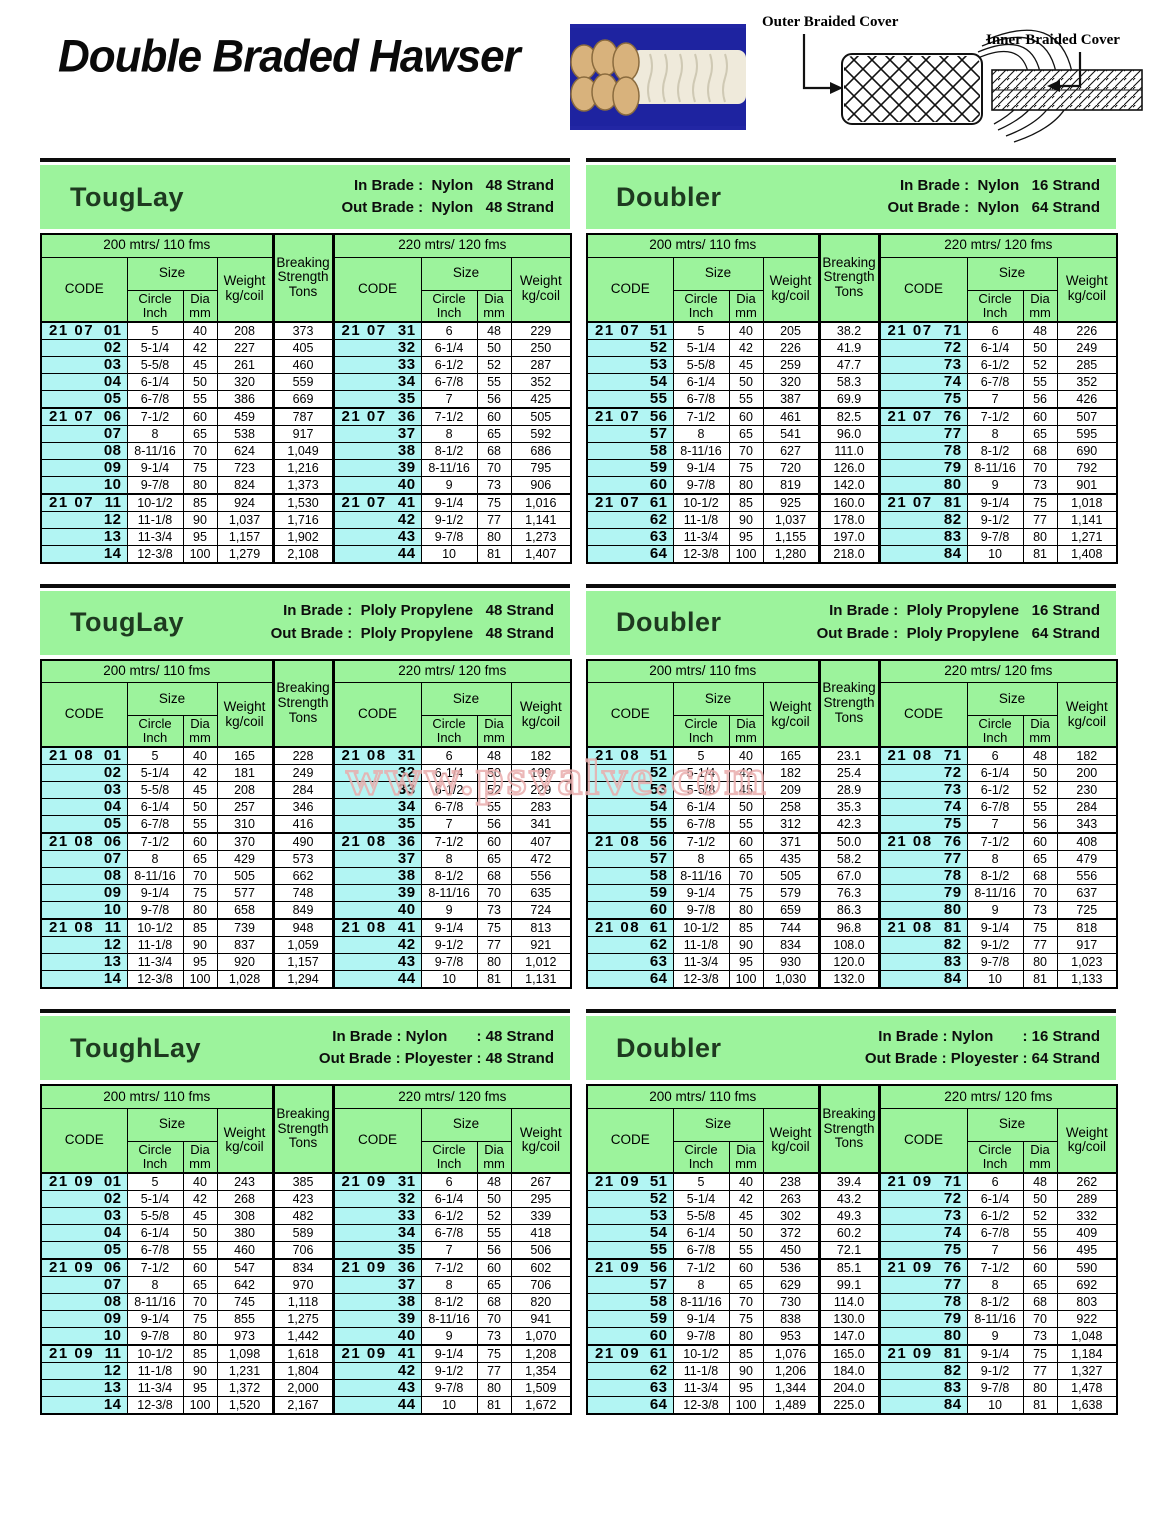 The height and width of the screenshot is (1516, 1152). I want to click on weight-value: 706, so click(541, 1284).